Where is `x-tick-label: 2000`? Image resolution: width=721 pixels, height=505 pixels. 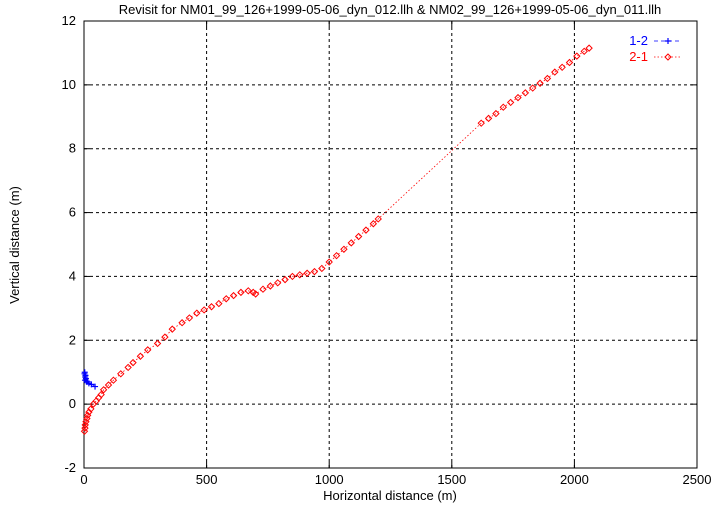
x-tick-label: 2000 is located at coordinates (574, 479).